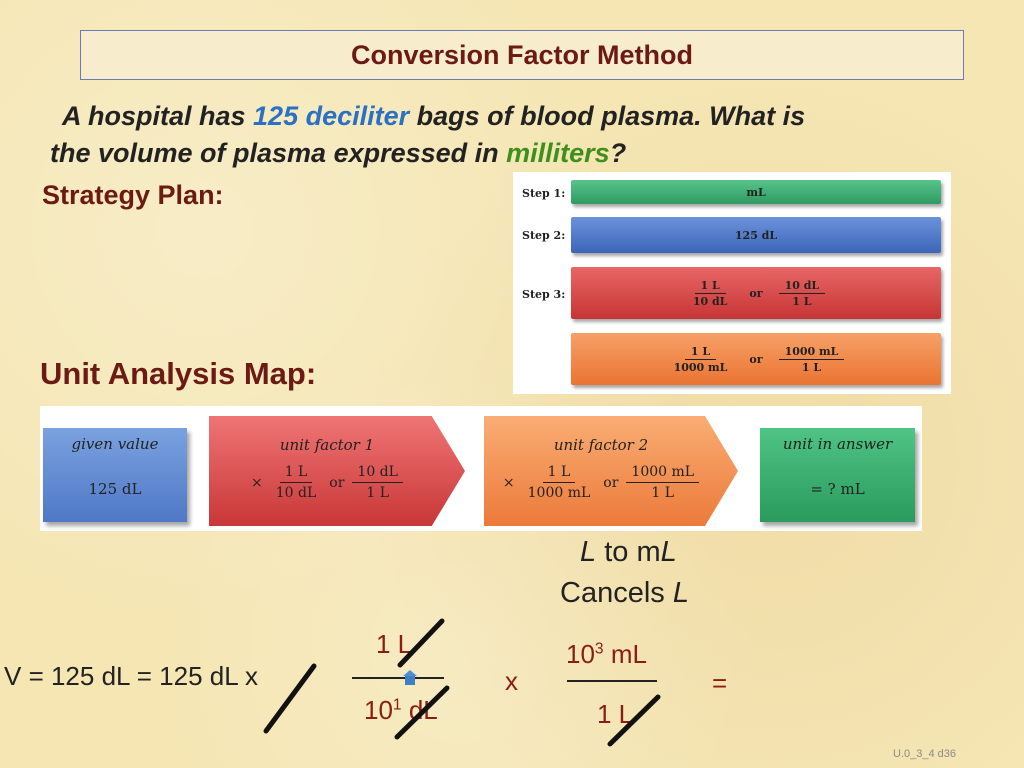 The width and height of the screenshot is (1024, 768). What do you see at coordinates (290, 698) in the screenshot?
I see `cancel-line-dL` at bounding box center [290, 698].